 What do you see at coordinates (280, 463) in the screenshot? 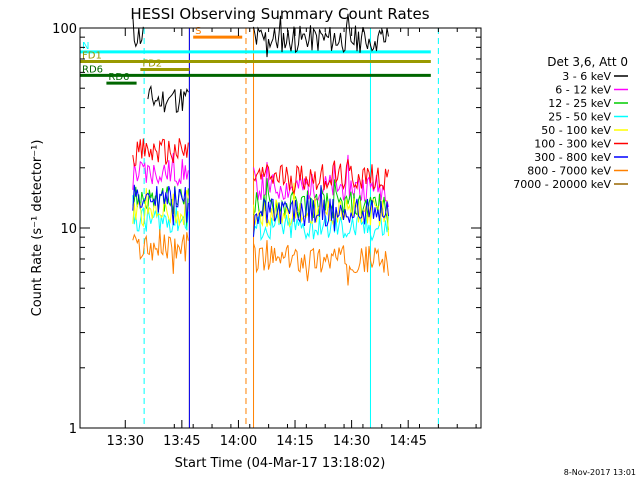
I see `x-axis-label: Start Time (04-Mar-17 13:18:02)` at bounding box center [280, 463].